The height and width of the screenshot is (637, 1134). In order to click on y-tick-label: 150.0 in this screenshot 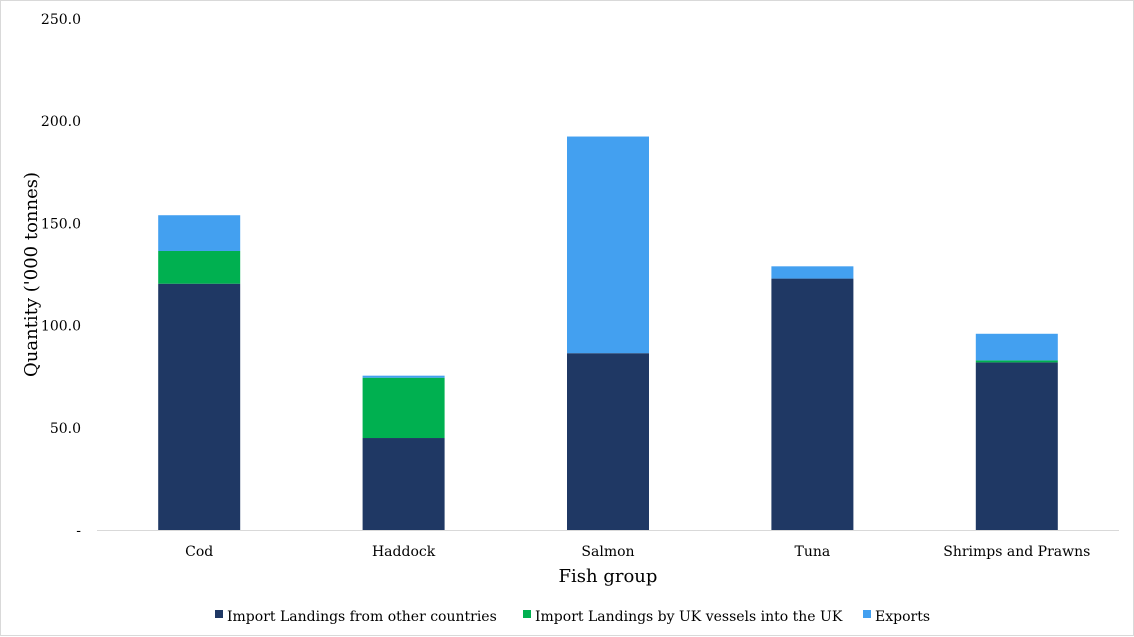, I will do `click(61, 224)`.